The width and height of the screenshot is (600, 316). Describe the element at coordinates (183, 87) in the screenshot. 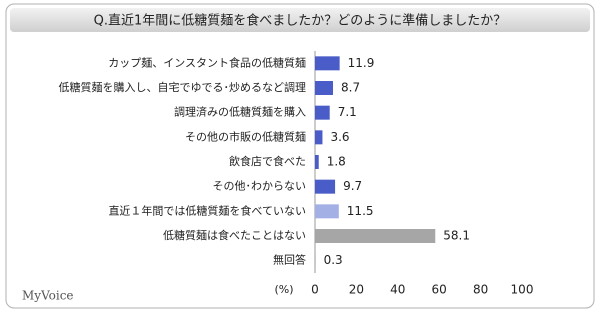

I see `category-label: 低糖質麺を購入し、自宅でゆでる･炒めるなど調理` at that location.